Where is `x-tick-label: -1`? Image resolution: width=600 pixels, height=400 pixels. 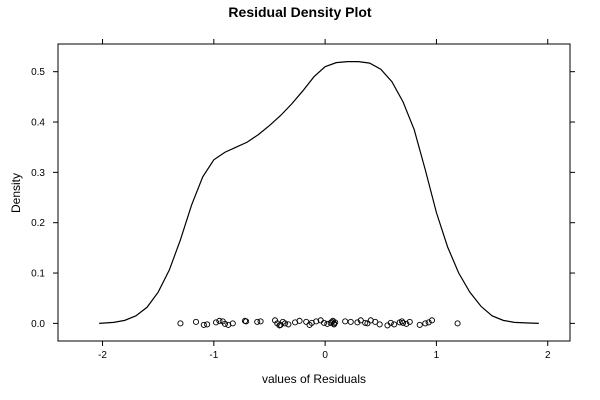 x-tick-label: -1 is located at coordinates (213, 355).